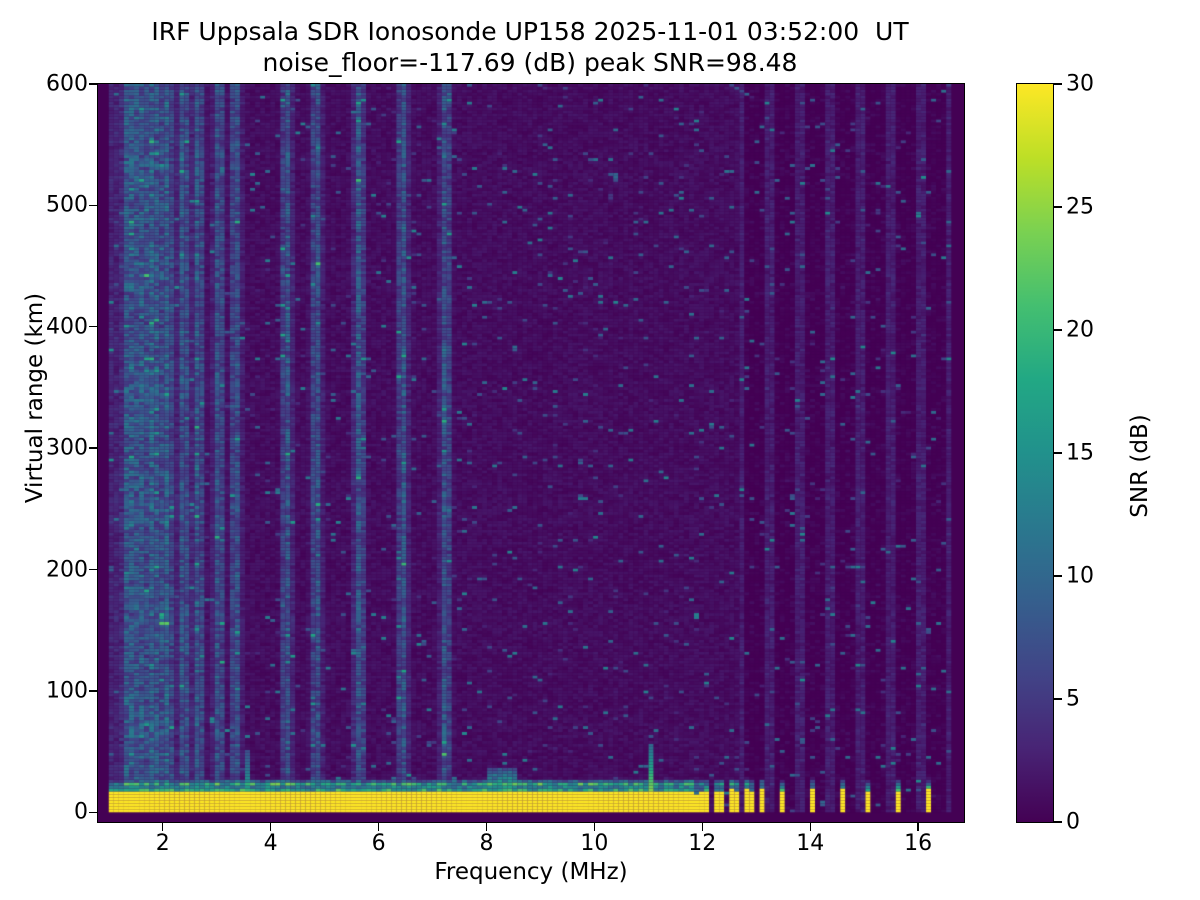  Describe the element at coordinates (1080, 453) in the screenshot. I see `colorbar-tick-label: 15` at that location.